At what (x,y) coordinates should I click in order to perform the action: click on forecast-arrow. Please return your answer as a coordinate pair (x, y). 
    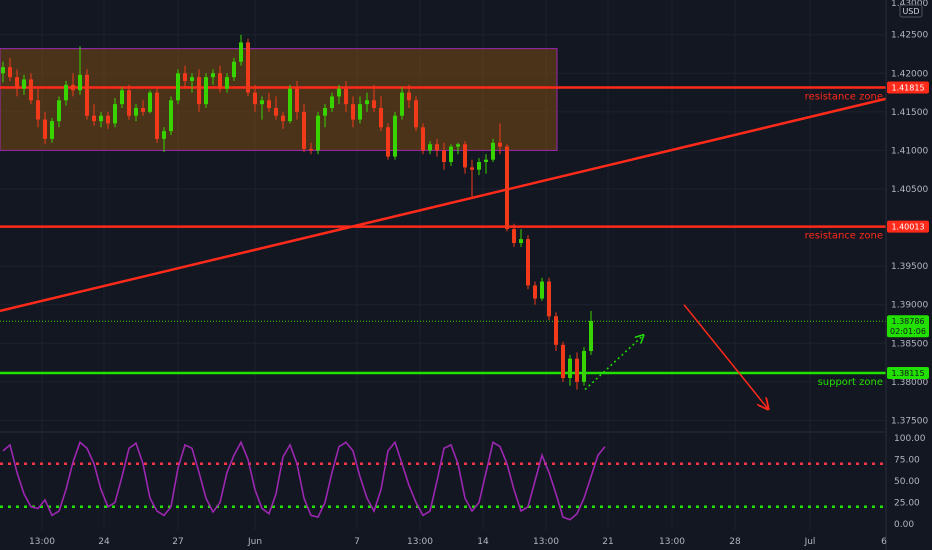
    Looking at the image, I should click on (725, 356).